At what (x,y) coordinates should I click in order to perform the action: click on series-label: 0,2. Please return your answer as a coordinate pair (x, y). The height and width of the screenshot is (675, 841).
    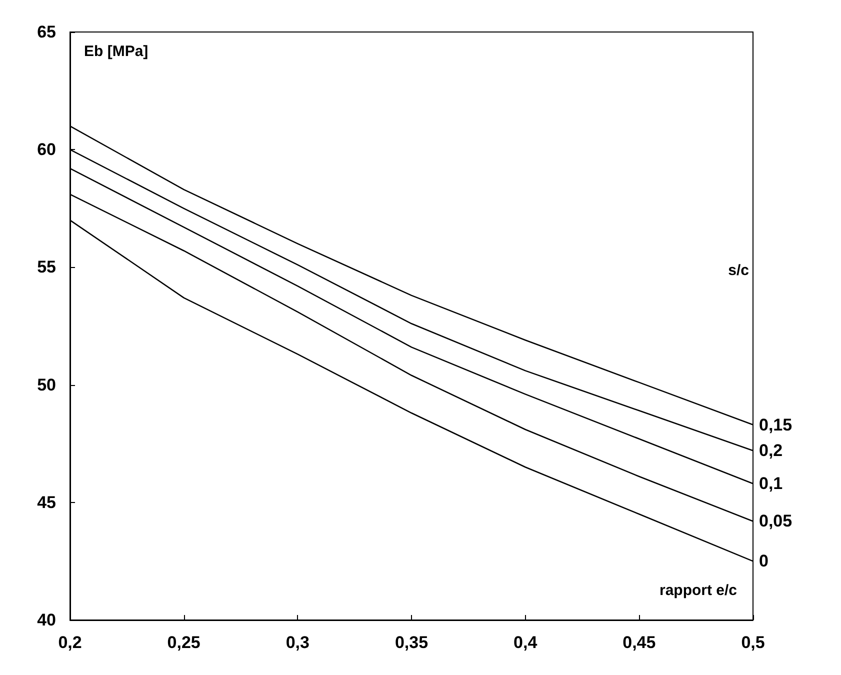
    Looking at the image, I should click on (771, 450).